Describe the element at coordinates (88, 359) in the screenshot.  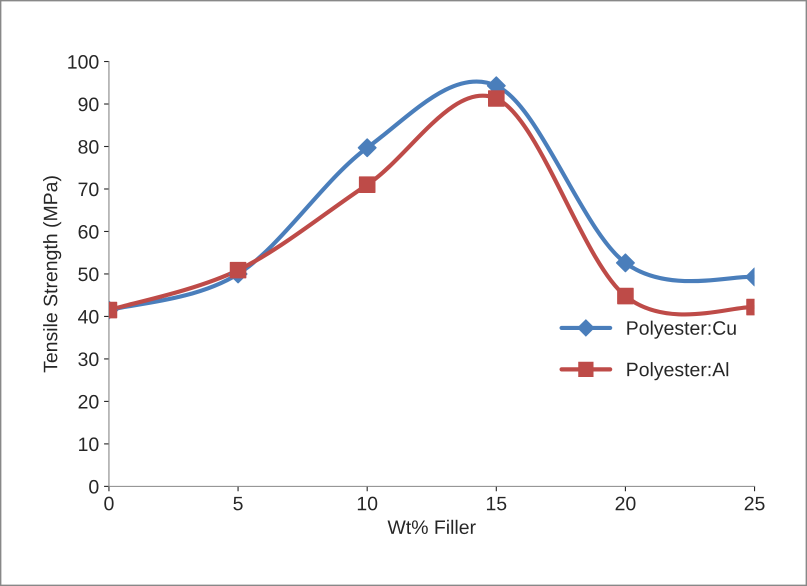
I see `y-tick-label: 30` at that location.